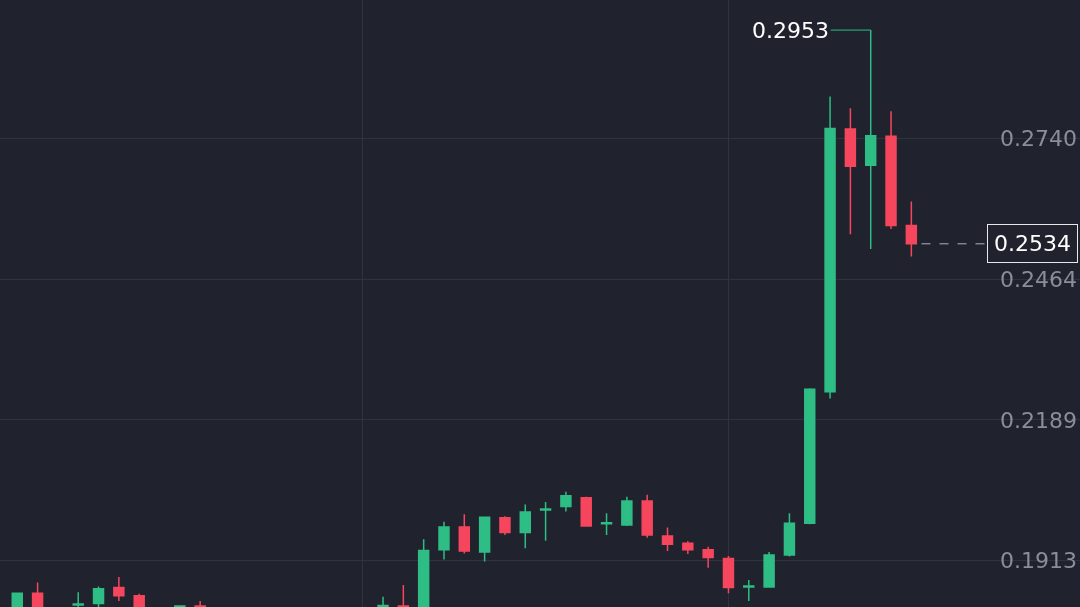 This screenshot has width=1080, height=607. What do you see at coordinates (1038, 280) in the screenshot?
I see `y-tick-label: 0.2464` at bounding box center [1038, 280].